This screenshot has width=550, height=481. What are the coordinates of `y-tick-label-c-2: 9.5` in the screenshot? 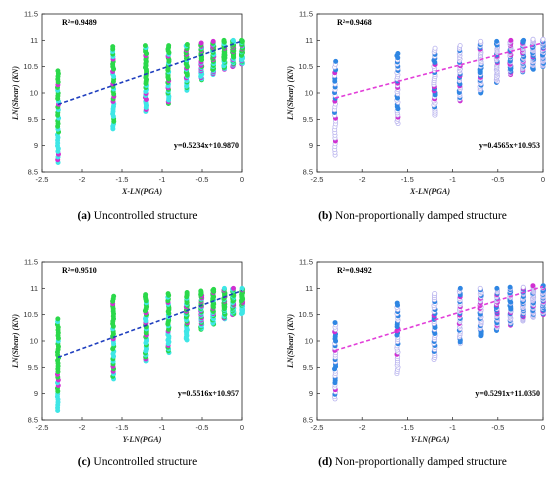 It's located at (33, 367).